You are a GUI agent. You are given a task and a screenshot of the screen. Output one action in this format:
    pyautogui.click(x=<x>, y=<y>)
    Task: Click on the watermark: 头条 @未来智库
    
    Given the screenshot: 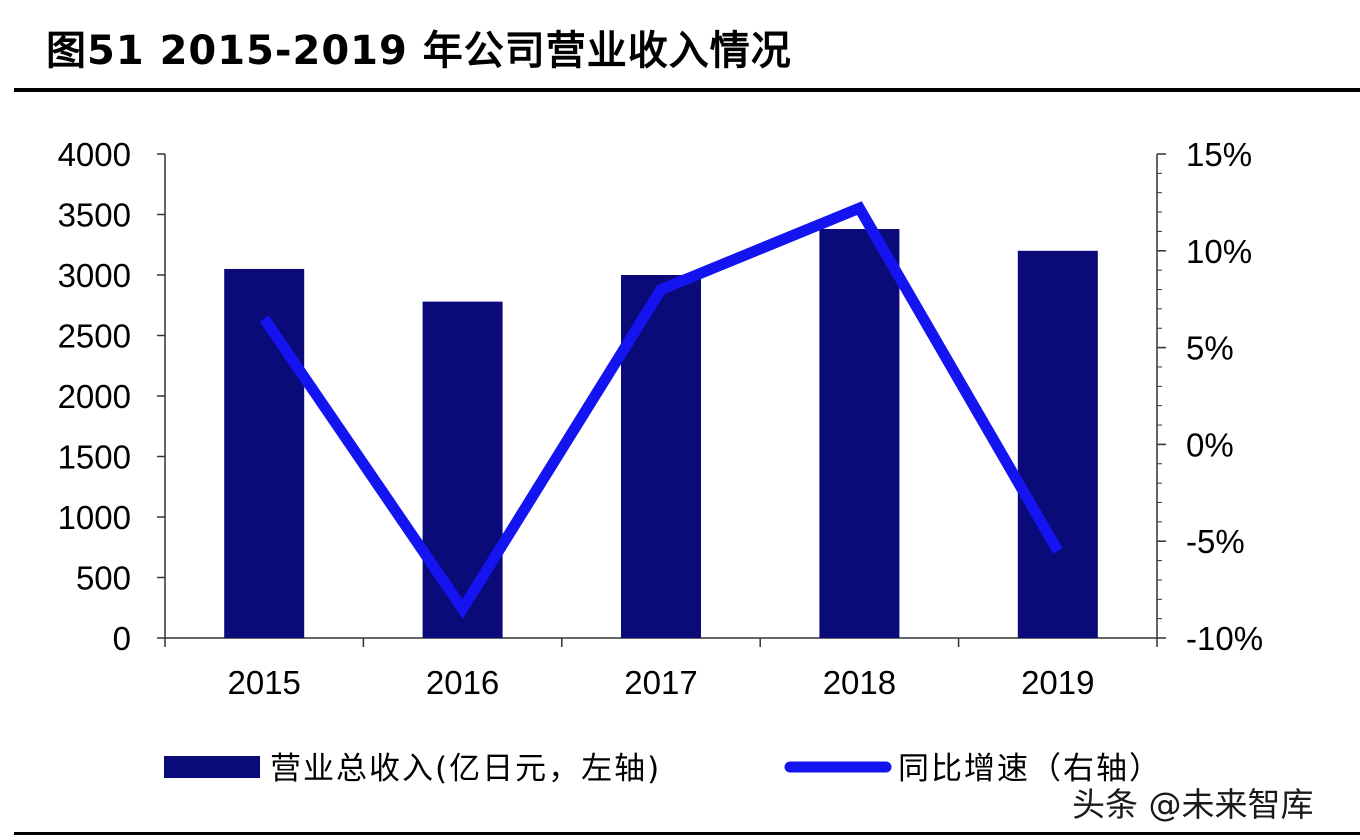 What is the action you would take?
    pyautogui.click(x=1193, y=804)
    